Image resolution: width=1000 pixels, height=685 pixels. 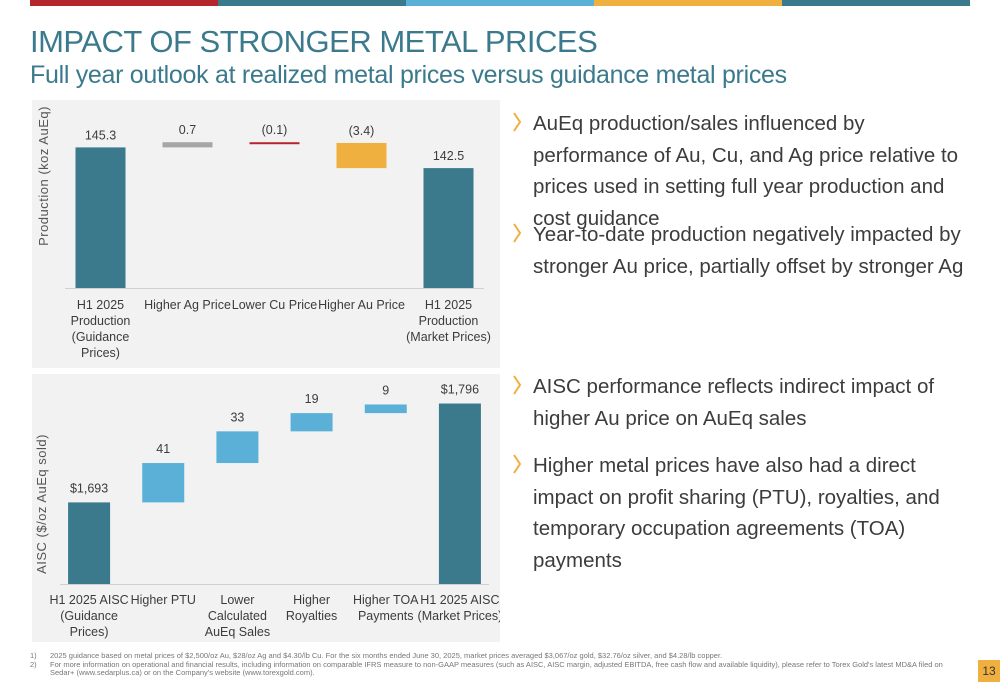 I want to click on category-label: Royalties, so click(x=311, y=616).